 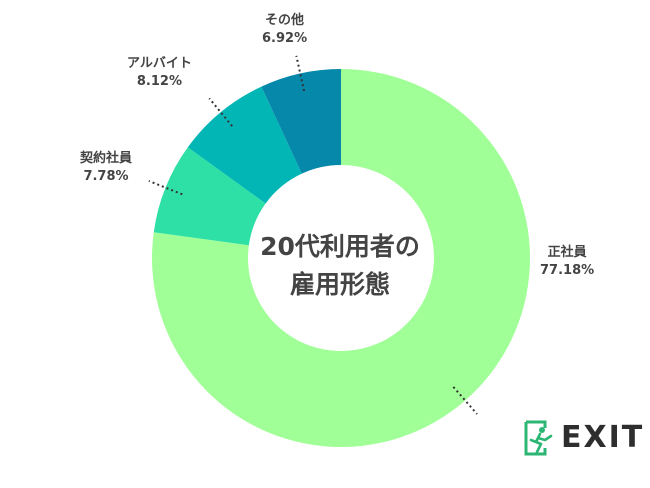 I want to click on slice-name: アルバイト, so click(x=159, y=63).